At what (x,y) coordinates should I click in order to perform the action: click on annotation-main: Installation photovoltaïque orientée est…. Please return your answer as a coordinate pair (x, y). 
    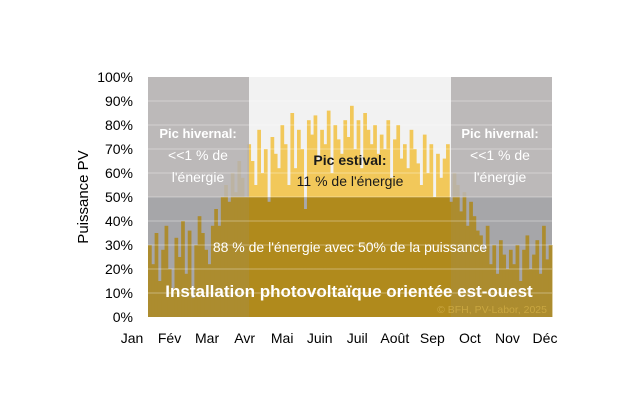
    Looking at the image, I should click on (349, 291).